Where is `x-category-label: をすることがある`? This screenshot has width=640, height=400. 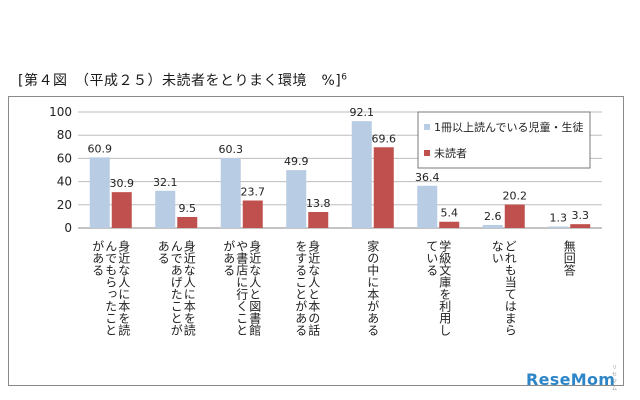
x-category-label: をすることがある is located at coordinates (301, 288).